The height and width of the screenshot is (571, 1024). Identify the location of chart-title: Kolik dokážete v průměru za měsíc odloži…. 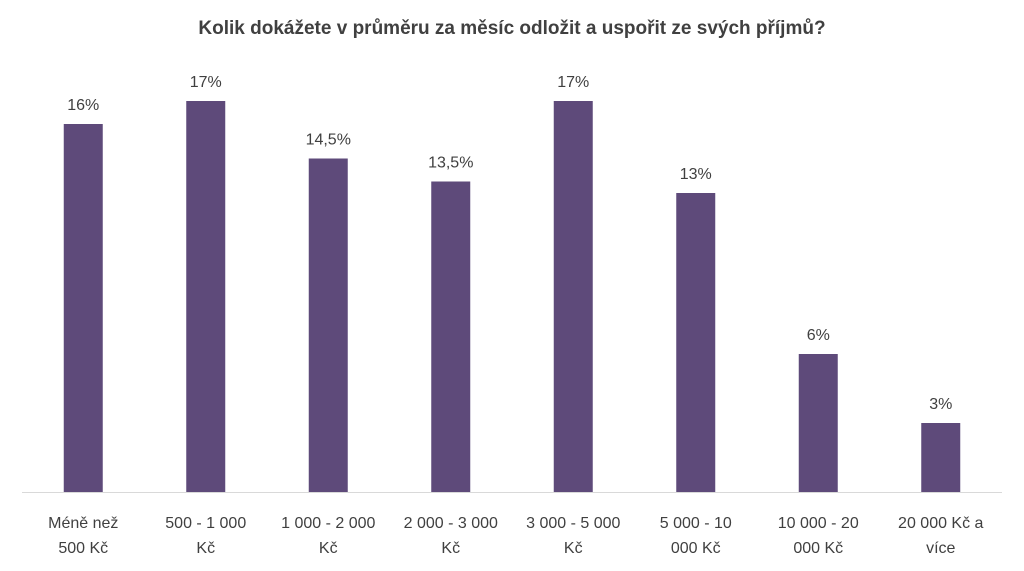
(512, 28).